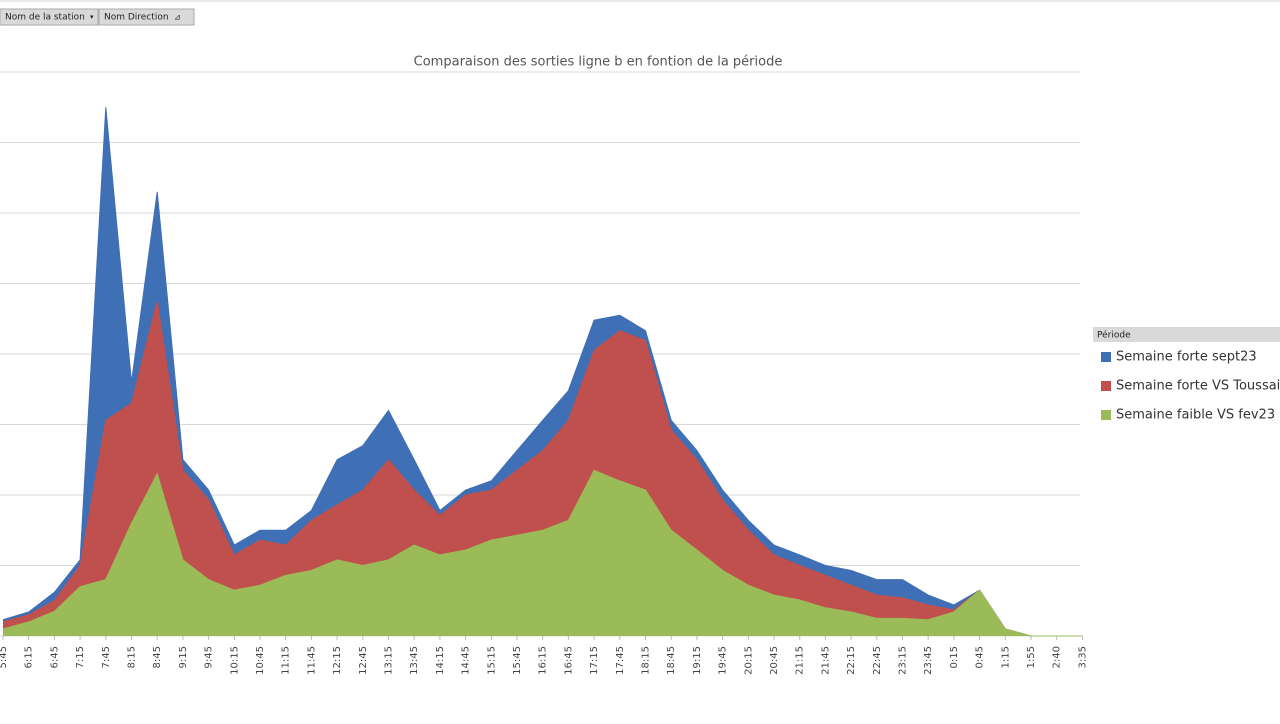 The width and height of the screenshot is (1280, 724). What do you see at coordinates (800, 660) in the screenshot?
I see `x-tick-label: 21:15` at bounding box center [800, 660].